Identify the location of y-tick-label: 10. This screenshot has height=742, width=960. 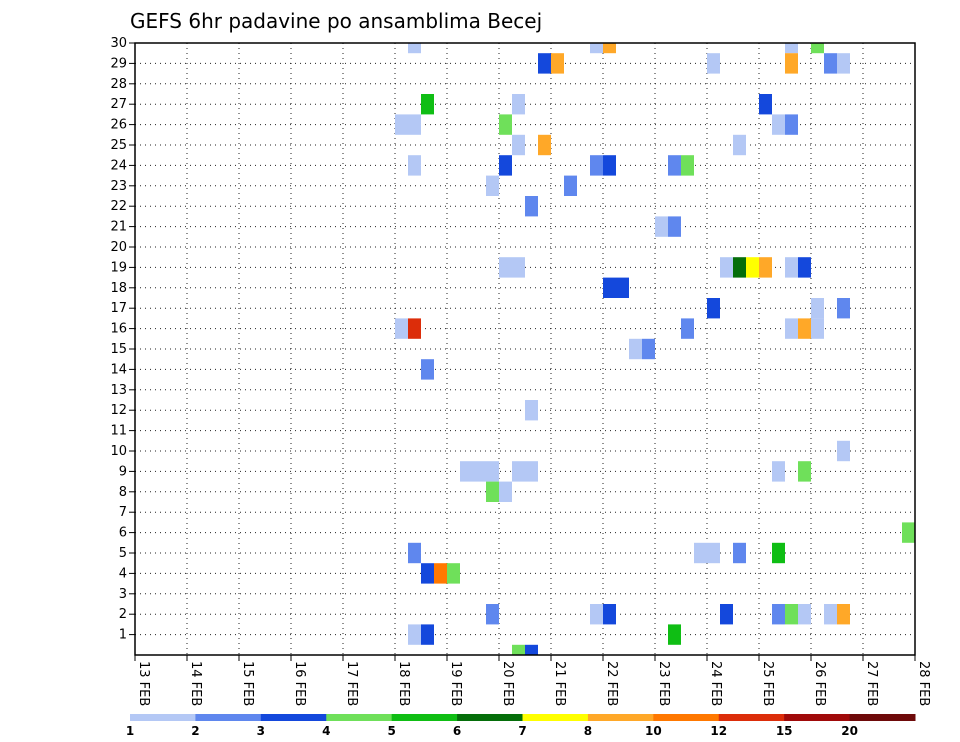
(118, 451).